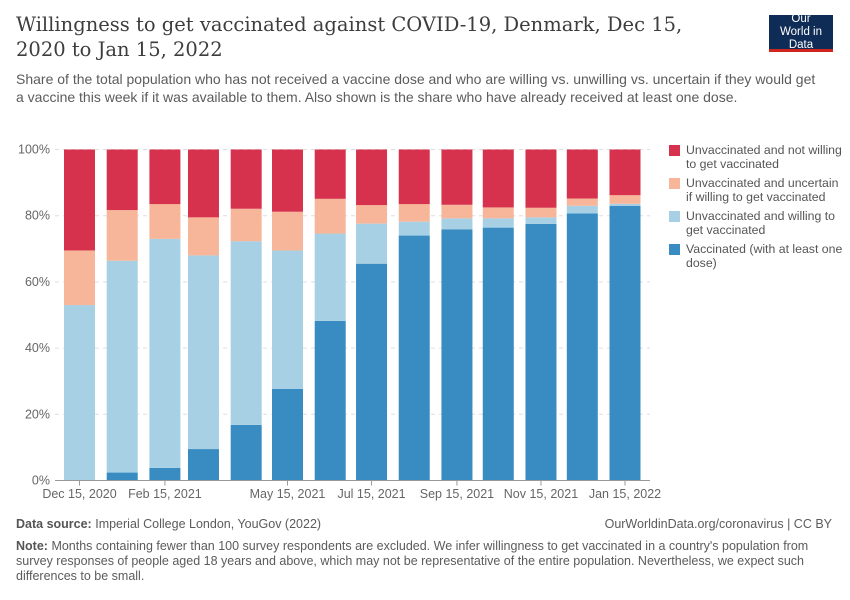  I want to click on y-tick-label: 60%, so click(37, 282).